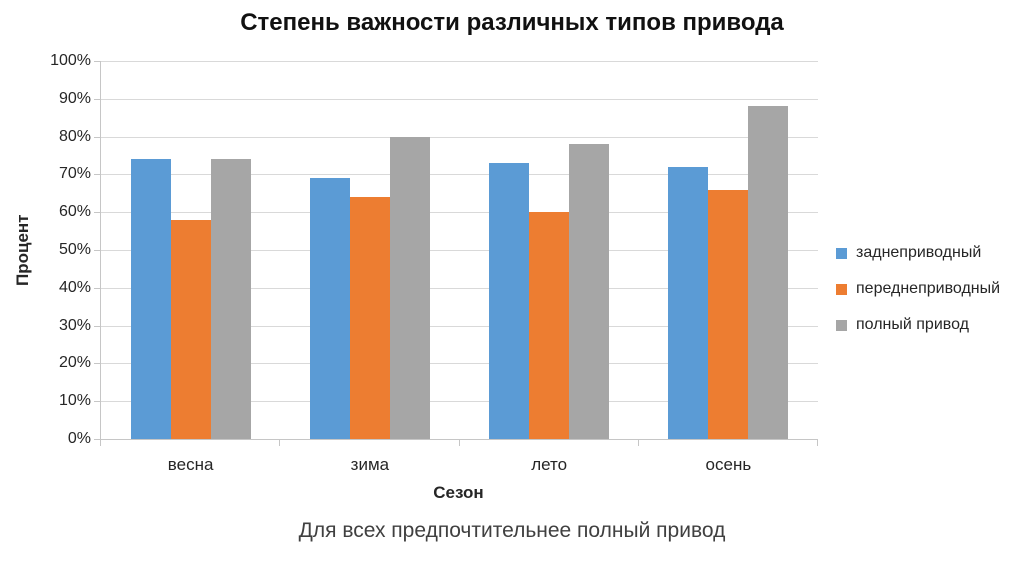 This screenshot has width=1024, height=574. Describe the element at coordinates (74, 249) in the screenshot. I see `y-tick-label: 50%` at that location.